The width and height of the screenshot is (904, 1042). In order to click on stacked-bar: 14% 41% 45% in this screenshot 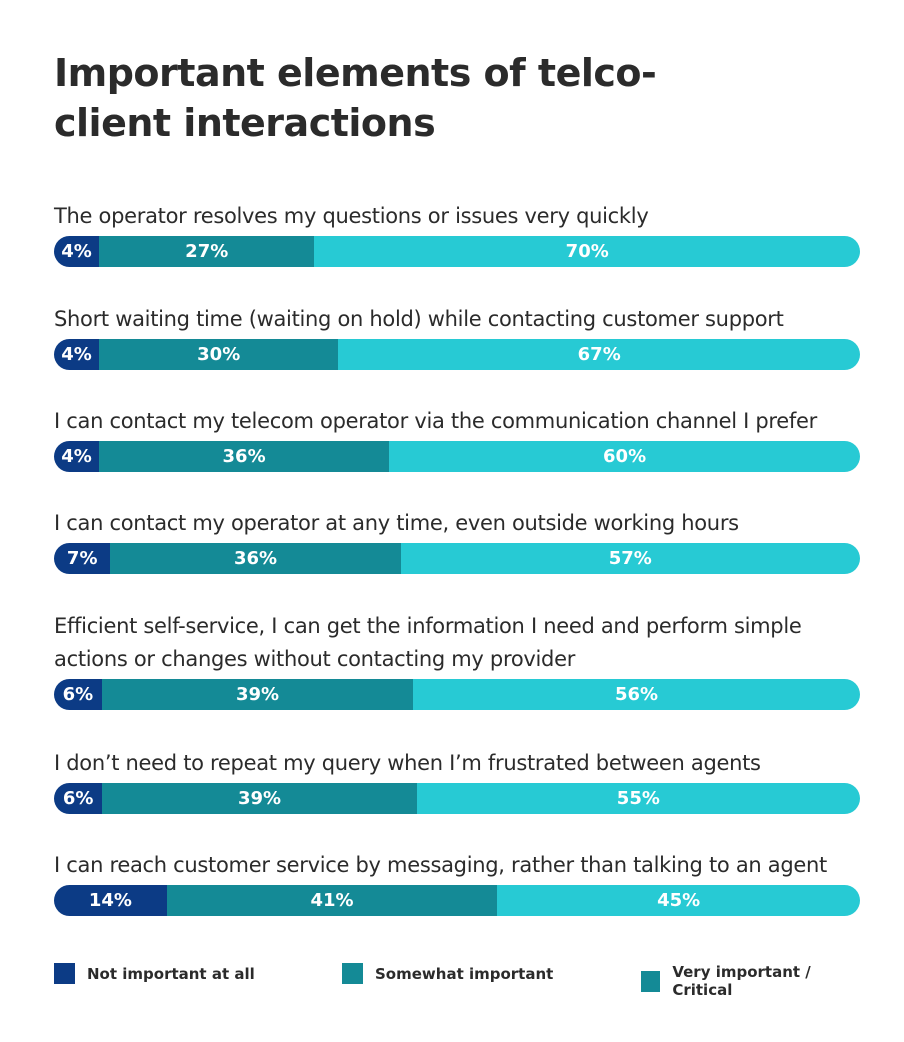, I will do `click(457, 900)`.